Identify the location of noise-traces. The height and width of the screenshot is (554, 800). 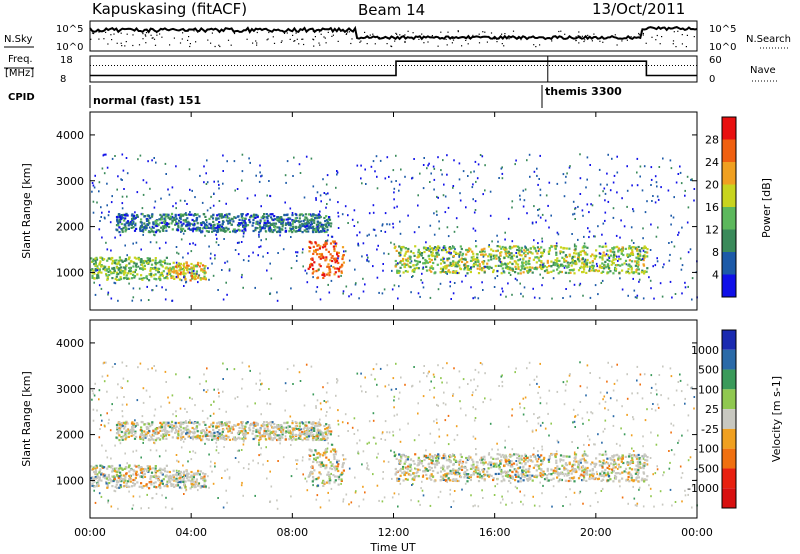
(393, 36).